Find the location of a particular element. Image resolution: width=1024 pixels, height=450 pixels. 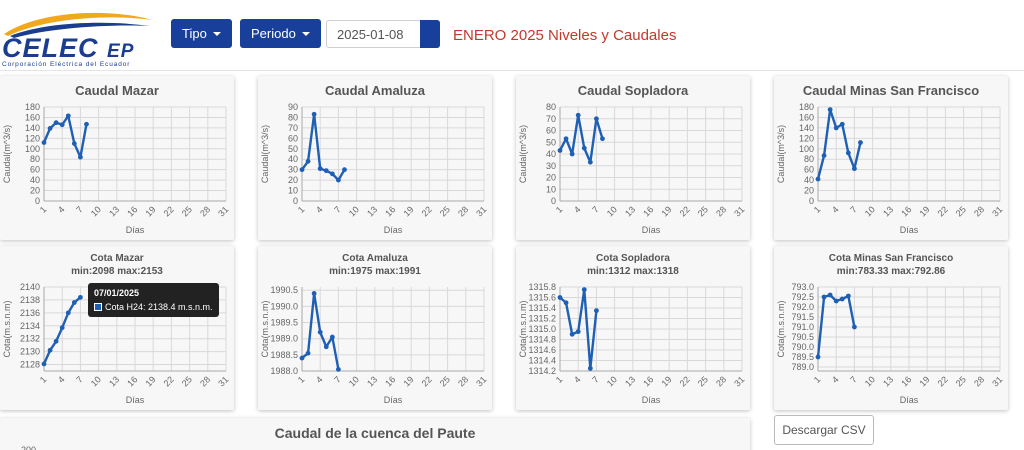

logo-wordmark: CELEC EP is located at coordinates (68, 48).